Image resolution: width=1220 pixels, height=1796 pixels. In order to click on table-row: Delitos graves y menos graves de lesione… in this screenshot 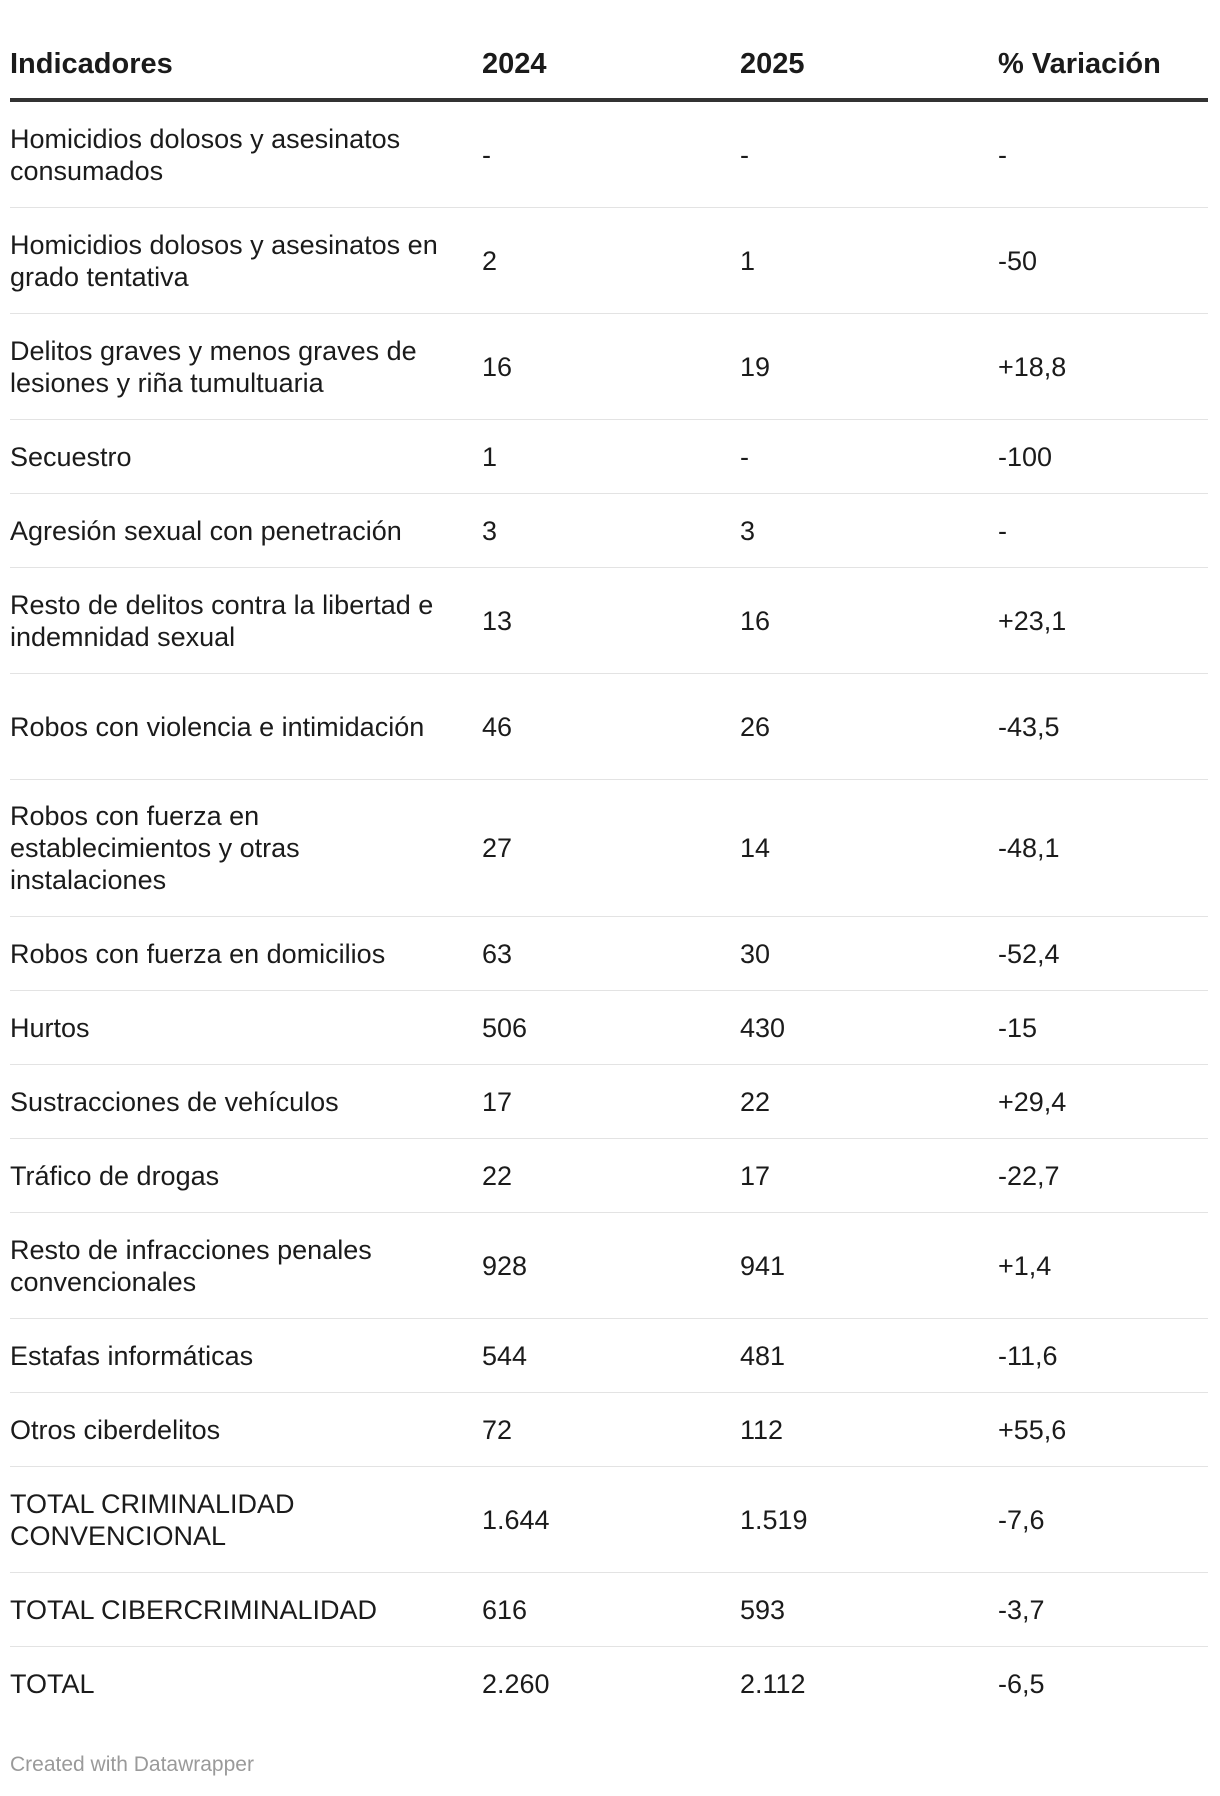, I will do `click(609, 366)`.